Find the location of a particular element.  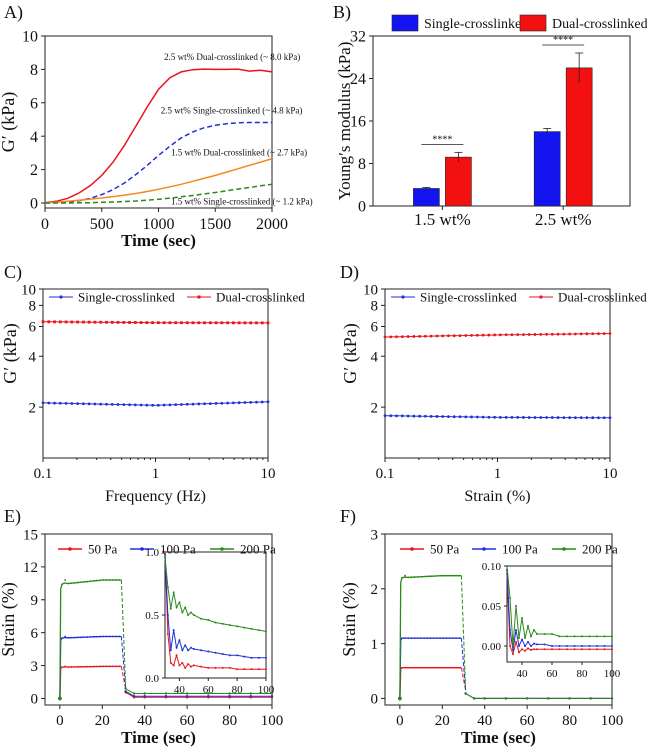

inset-series-line is located at coordinates (215, 594).